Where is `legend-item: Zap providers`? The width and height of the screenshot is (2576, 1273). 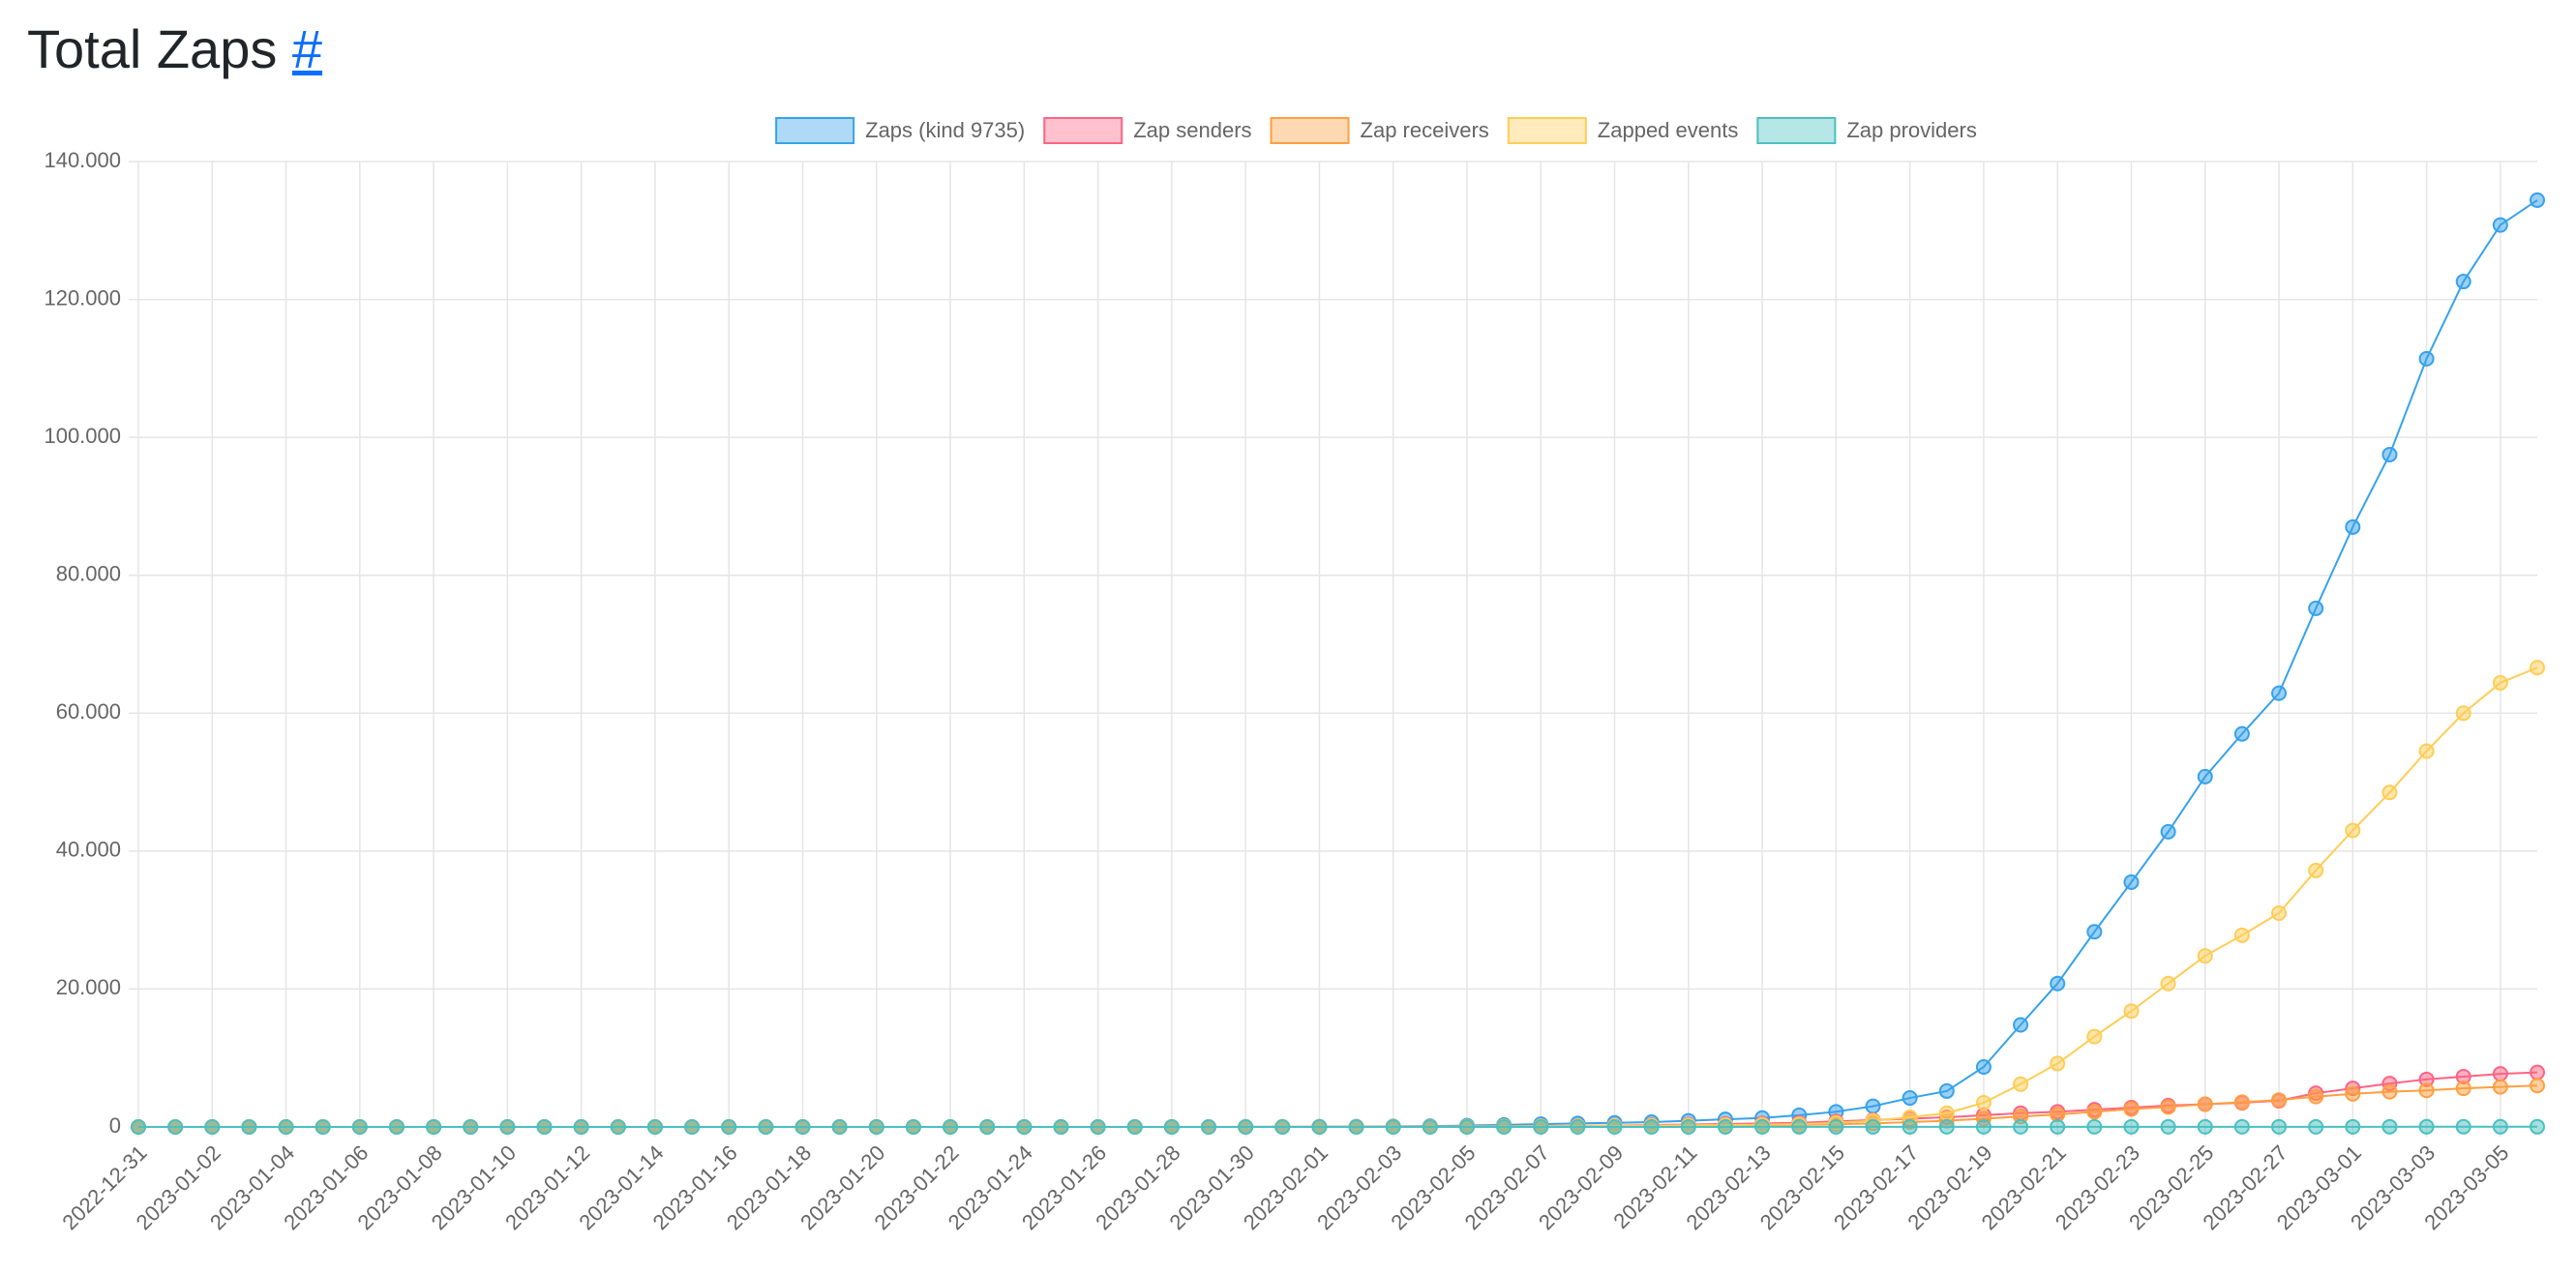
legend-item: Zap providers is located at coordinates (1866, 130).